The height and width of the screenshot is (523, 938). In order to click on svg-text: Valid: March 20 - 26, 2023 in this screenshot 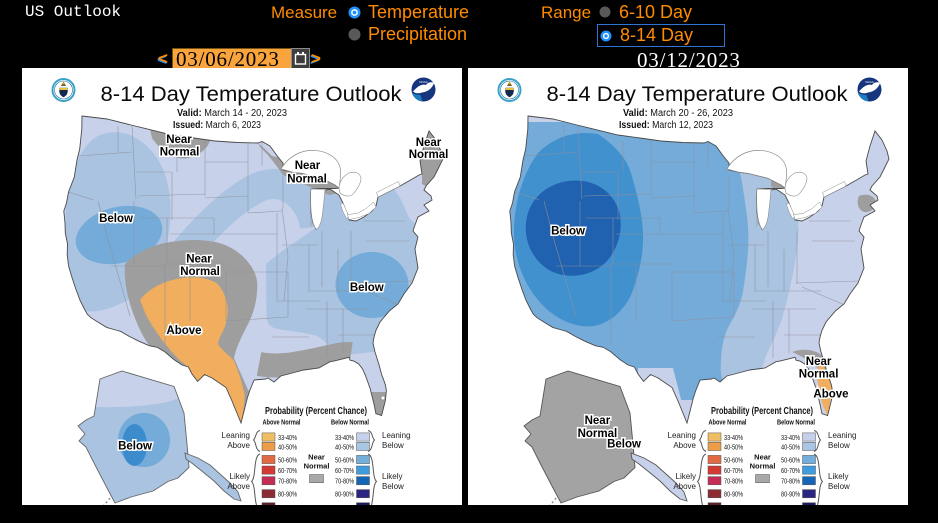, I will do `click(678, 113)`.